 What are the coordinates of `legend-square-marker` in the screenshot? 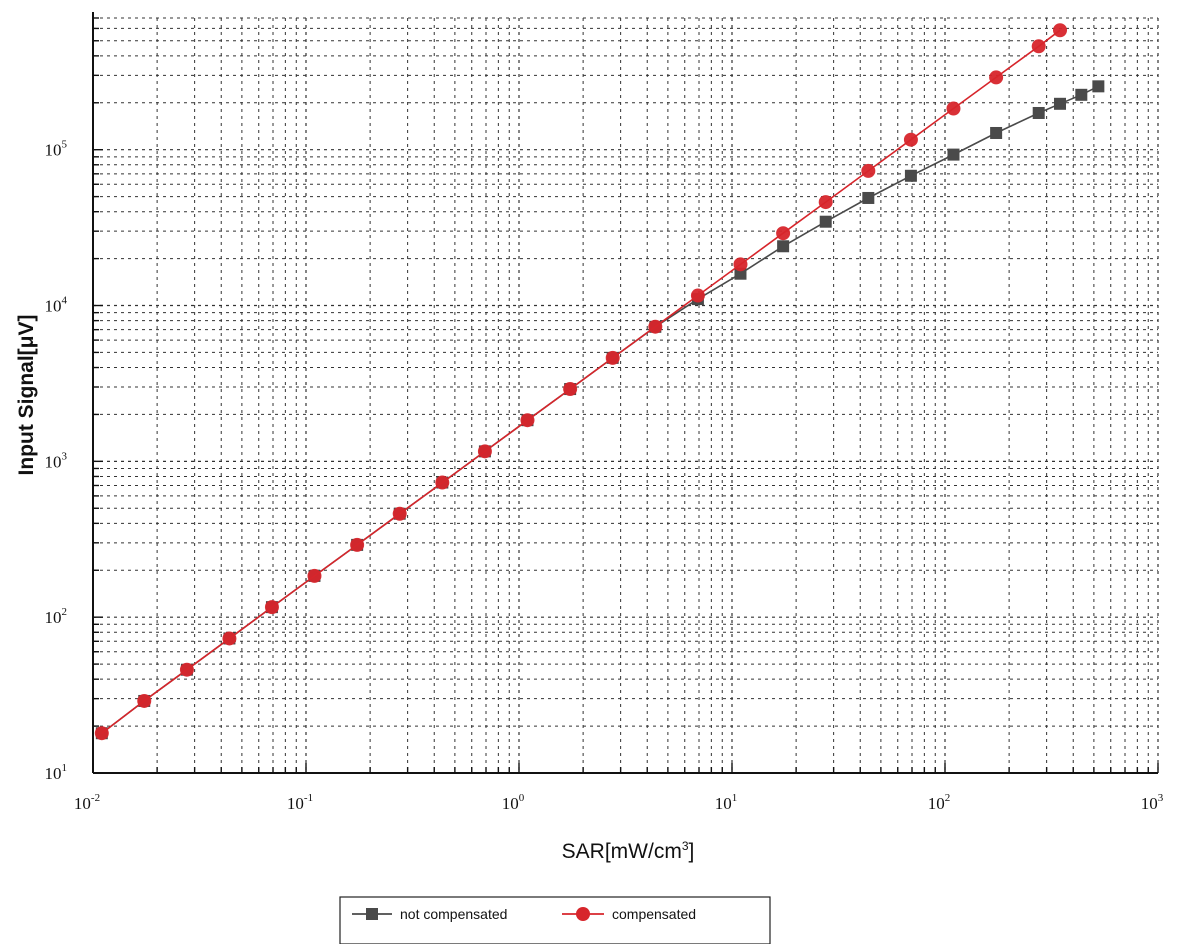 It's located at (372, 914).